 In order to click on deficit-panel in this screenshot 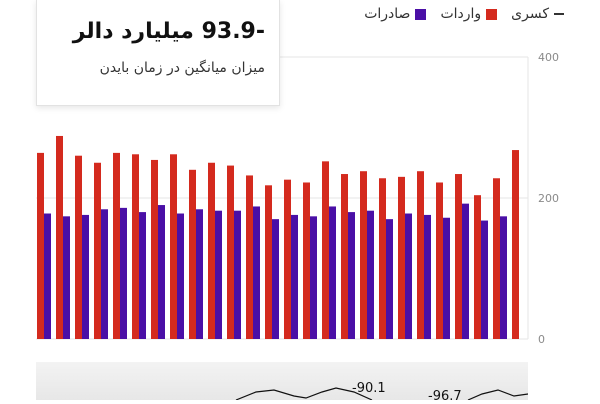, I will do `click(282, 381)`.